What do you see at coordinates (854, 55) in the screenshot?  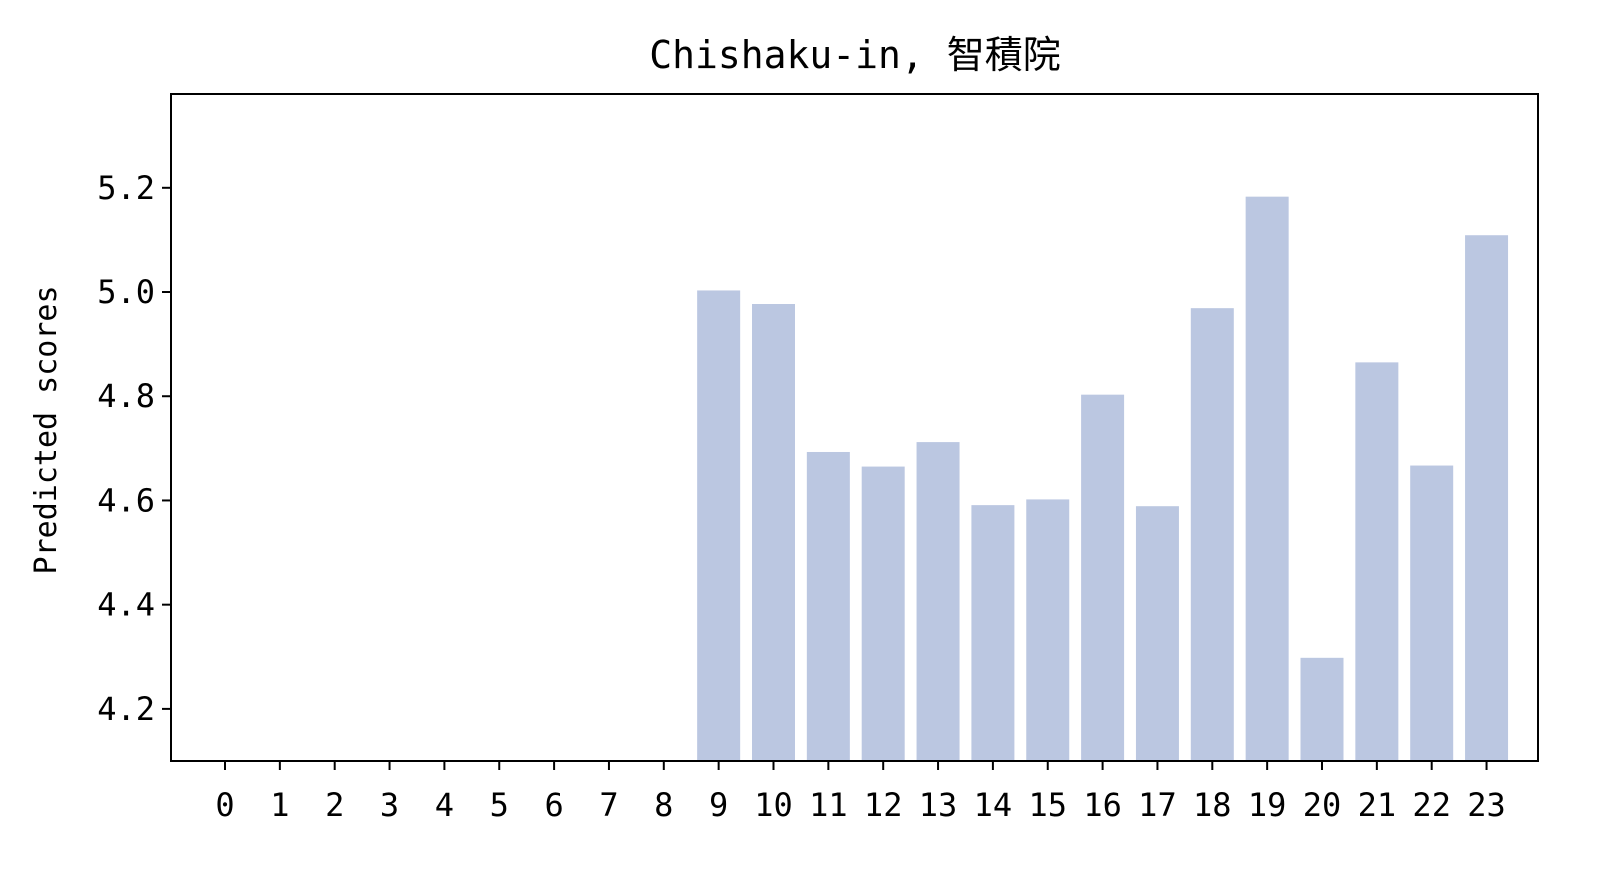 I see `chart-title: Chishaku-in, 智積院` at bounding box center [854, 55].